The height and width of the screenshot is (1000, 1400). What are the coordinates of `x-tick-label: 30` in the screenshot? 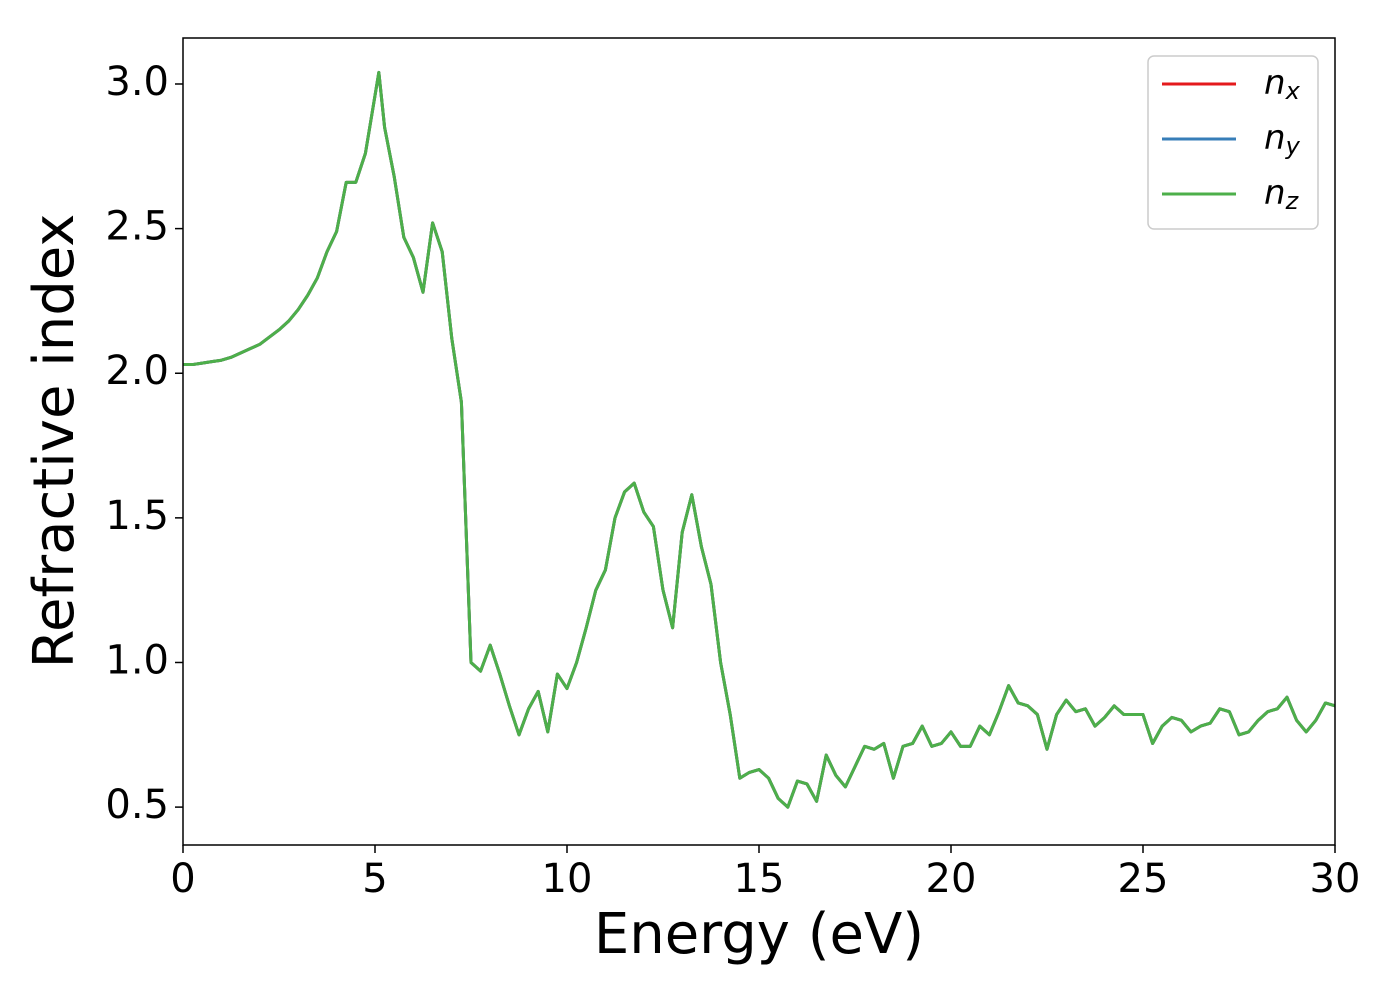 It's located at (1335, 879).